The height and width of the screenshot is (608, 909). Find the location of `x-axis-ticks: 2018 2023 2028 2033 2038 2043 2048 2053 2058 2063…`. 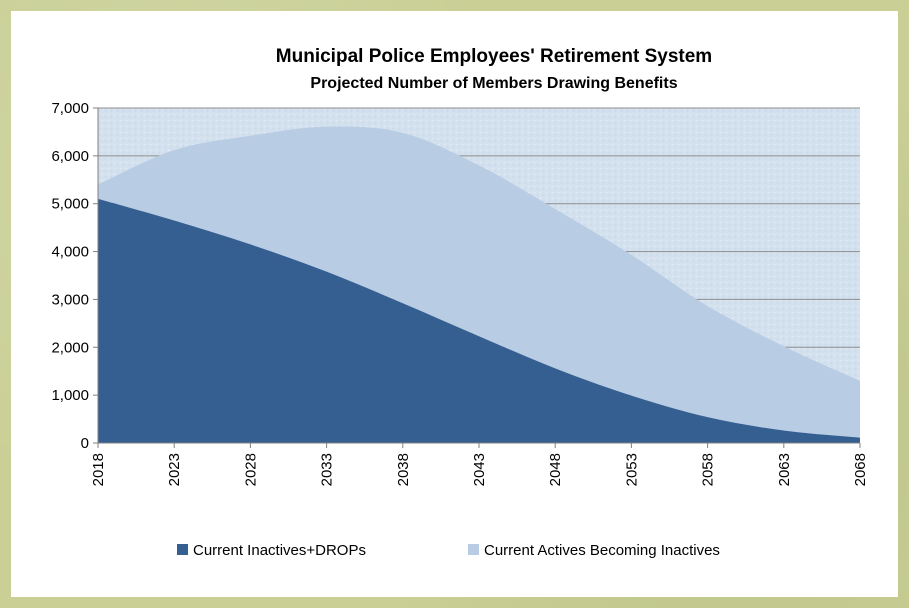

x-axis-ticks: 2018 2023 2028 2033 2038 2043 2048 2053 2058 2063… is located at coordinates (479, 464).